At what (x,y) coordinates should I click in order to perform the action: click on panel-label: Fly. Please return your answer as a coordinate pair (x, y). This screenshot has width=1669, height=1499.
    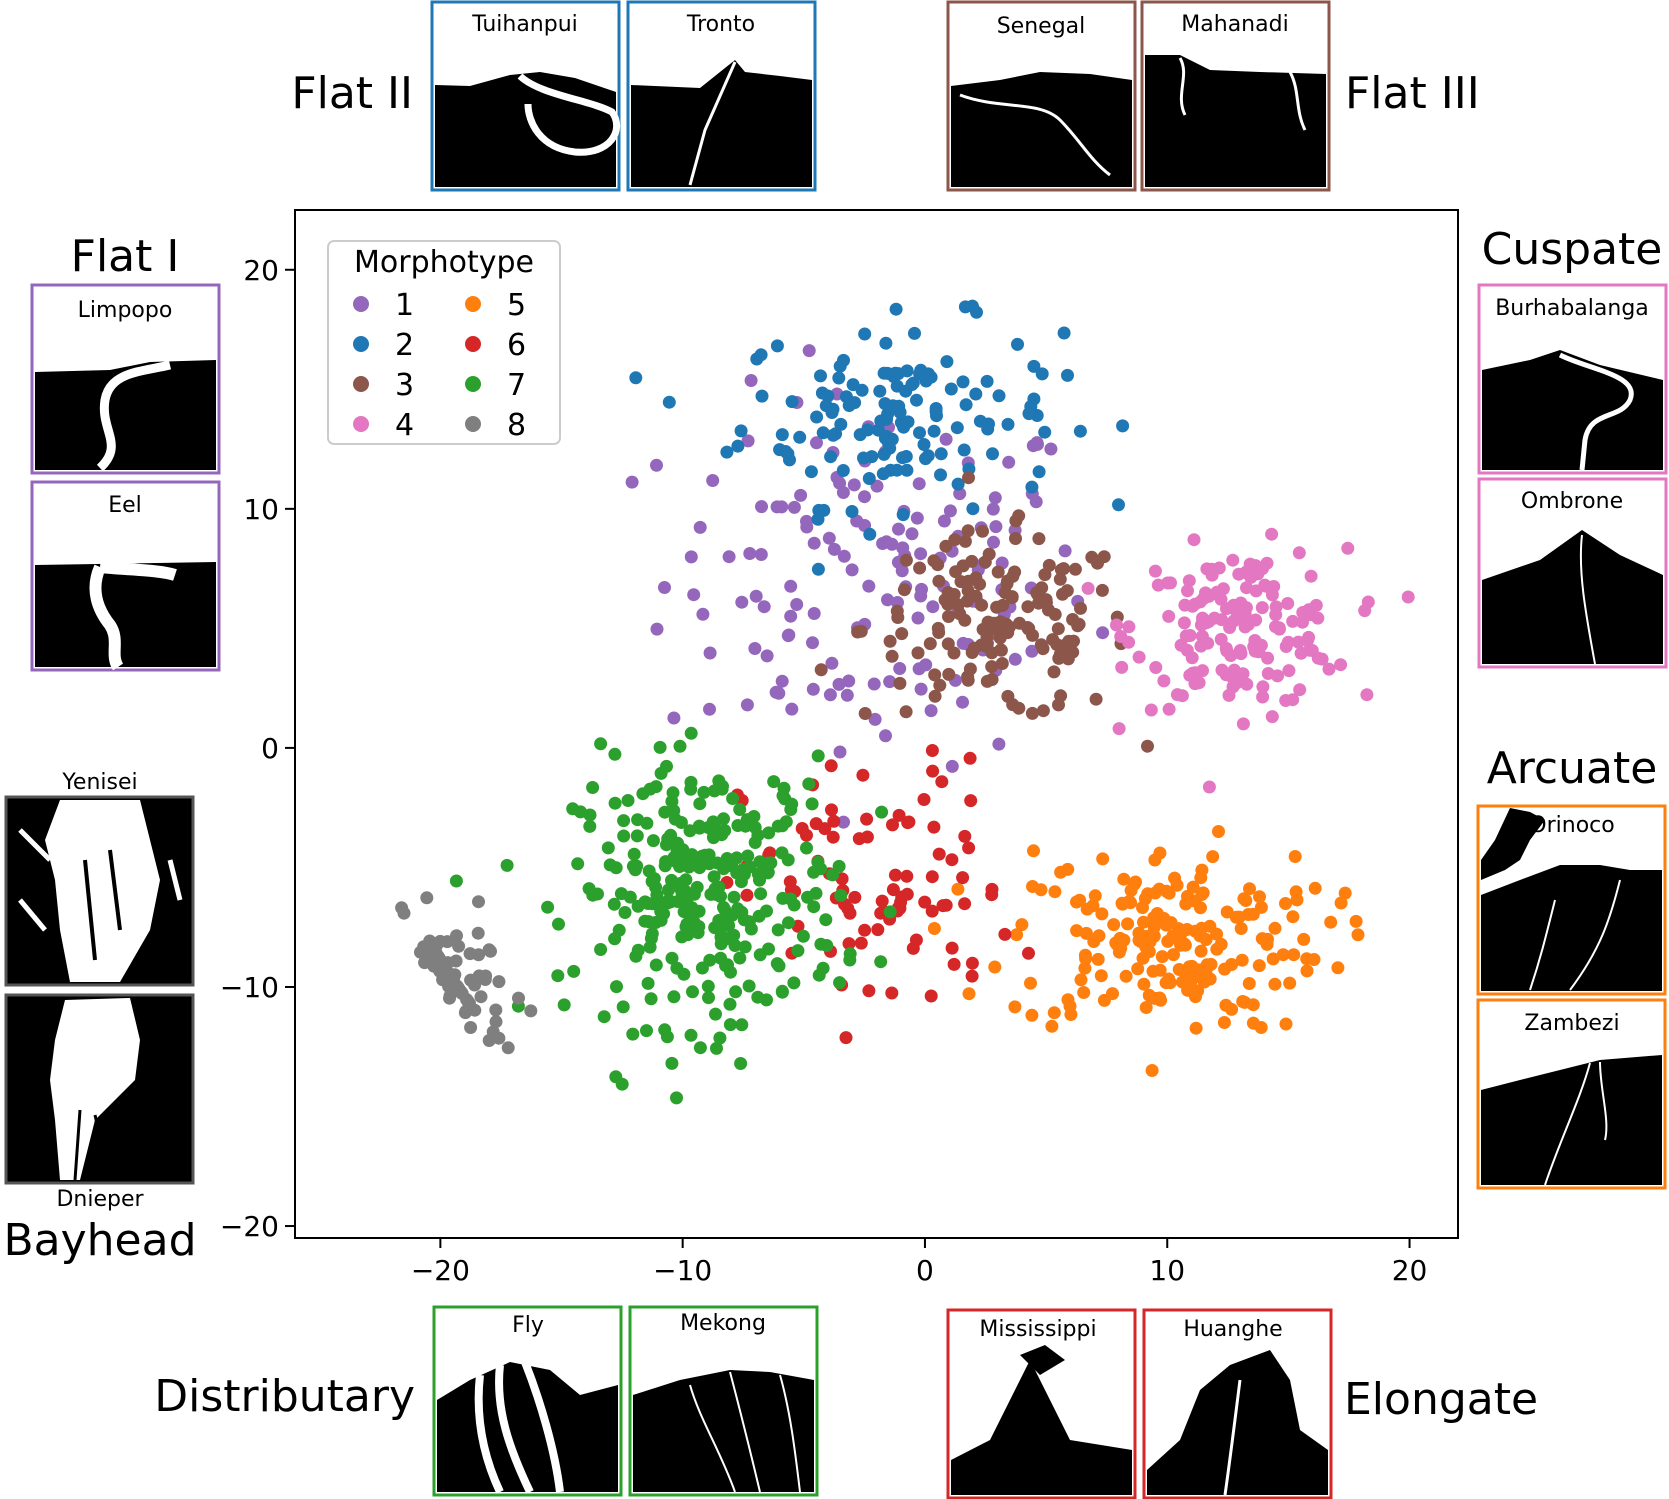
    Looking at the image, I should click on (528, 1325).